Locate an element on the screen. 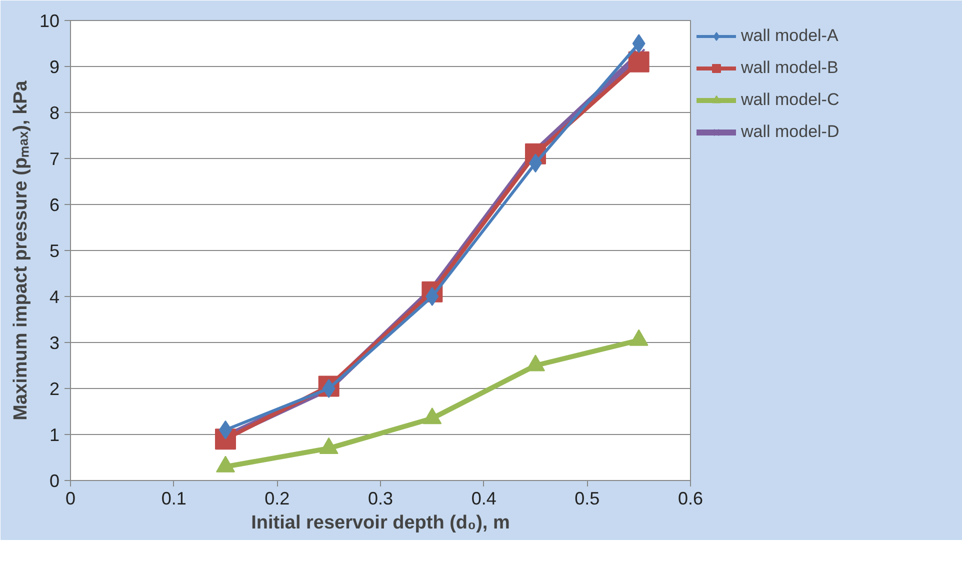 The image size is (962, 581). y-tick-label: 0 is located at coordinates (54, 481).